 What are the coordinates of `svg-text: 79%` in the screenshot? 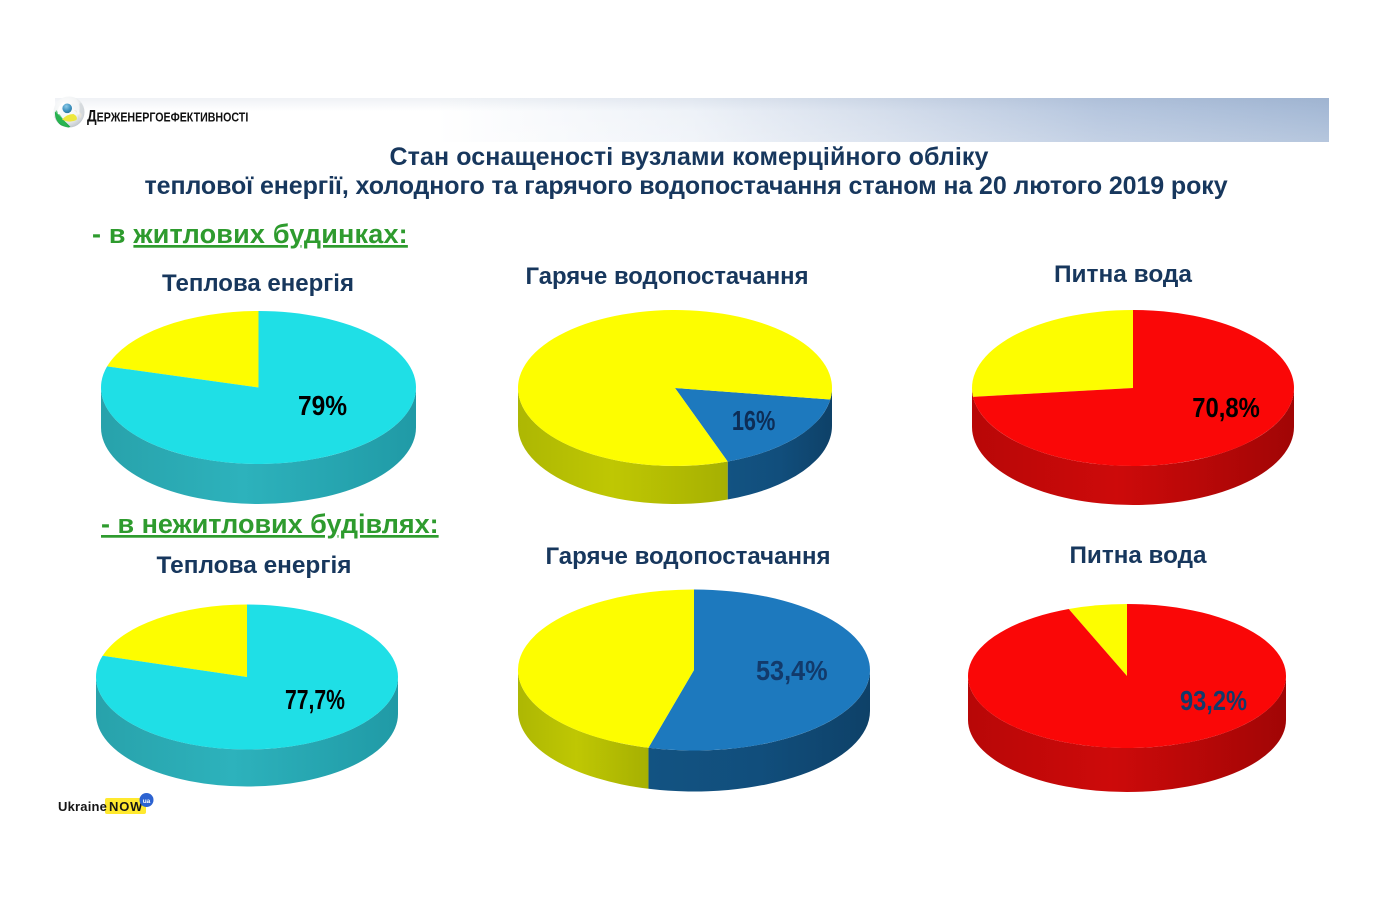 It's located at (322, 405).